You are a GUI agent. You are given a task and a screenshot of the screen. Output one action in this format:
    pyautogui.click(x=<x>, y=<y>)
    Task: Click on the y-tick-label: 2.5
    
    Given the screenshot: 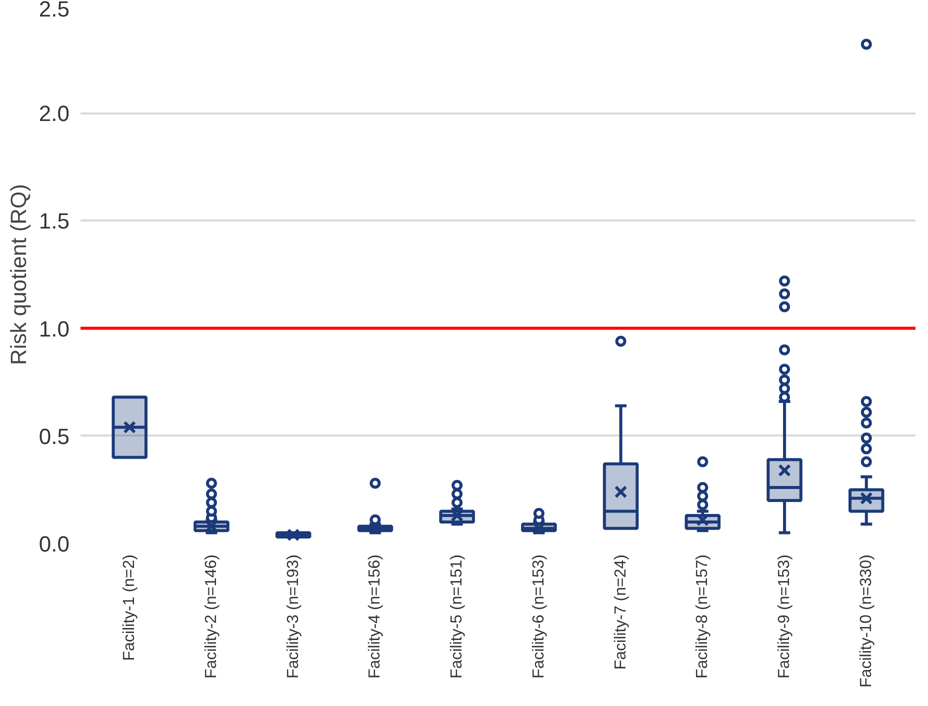 What is the action you would take?
    pyautogui.click(x=54, y=11)
    